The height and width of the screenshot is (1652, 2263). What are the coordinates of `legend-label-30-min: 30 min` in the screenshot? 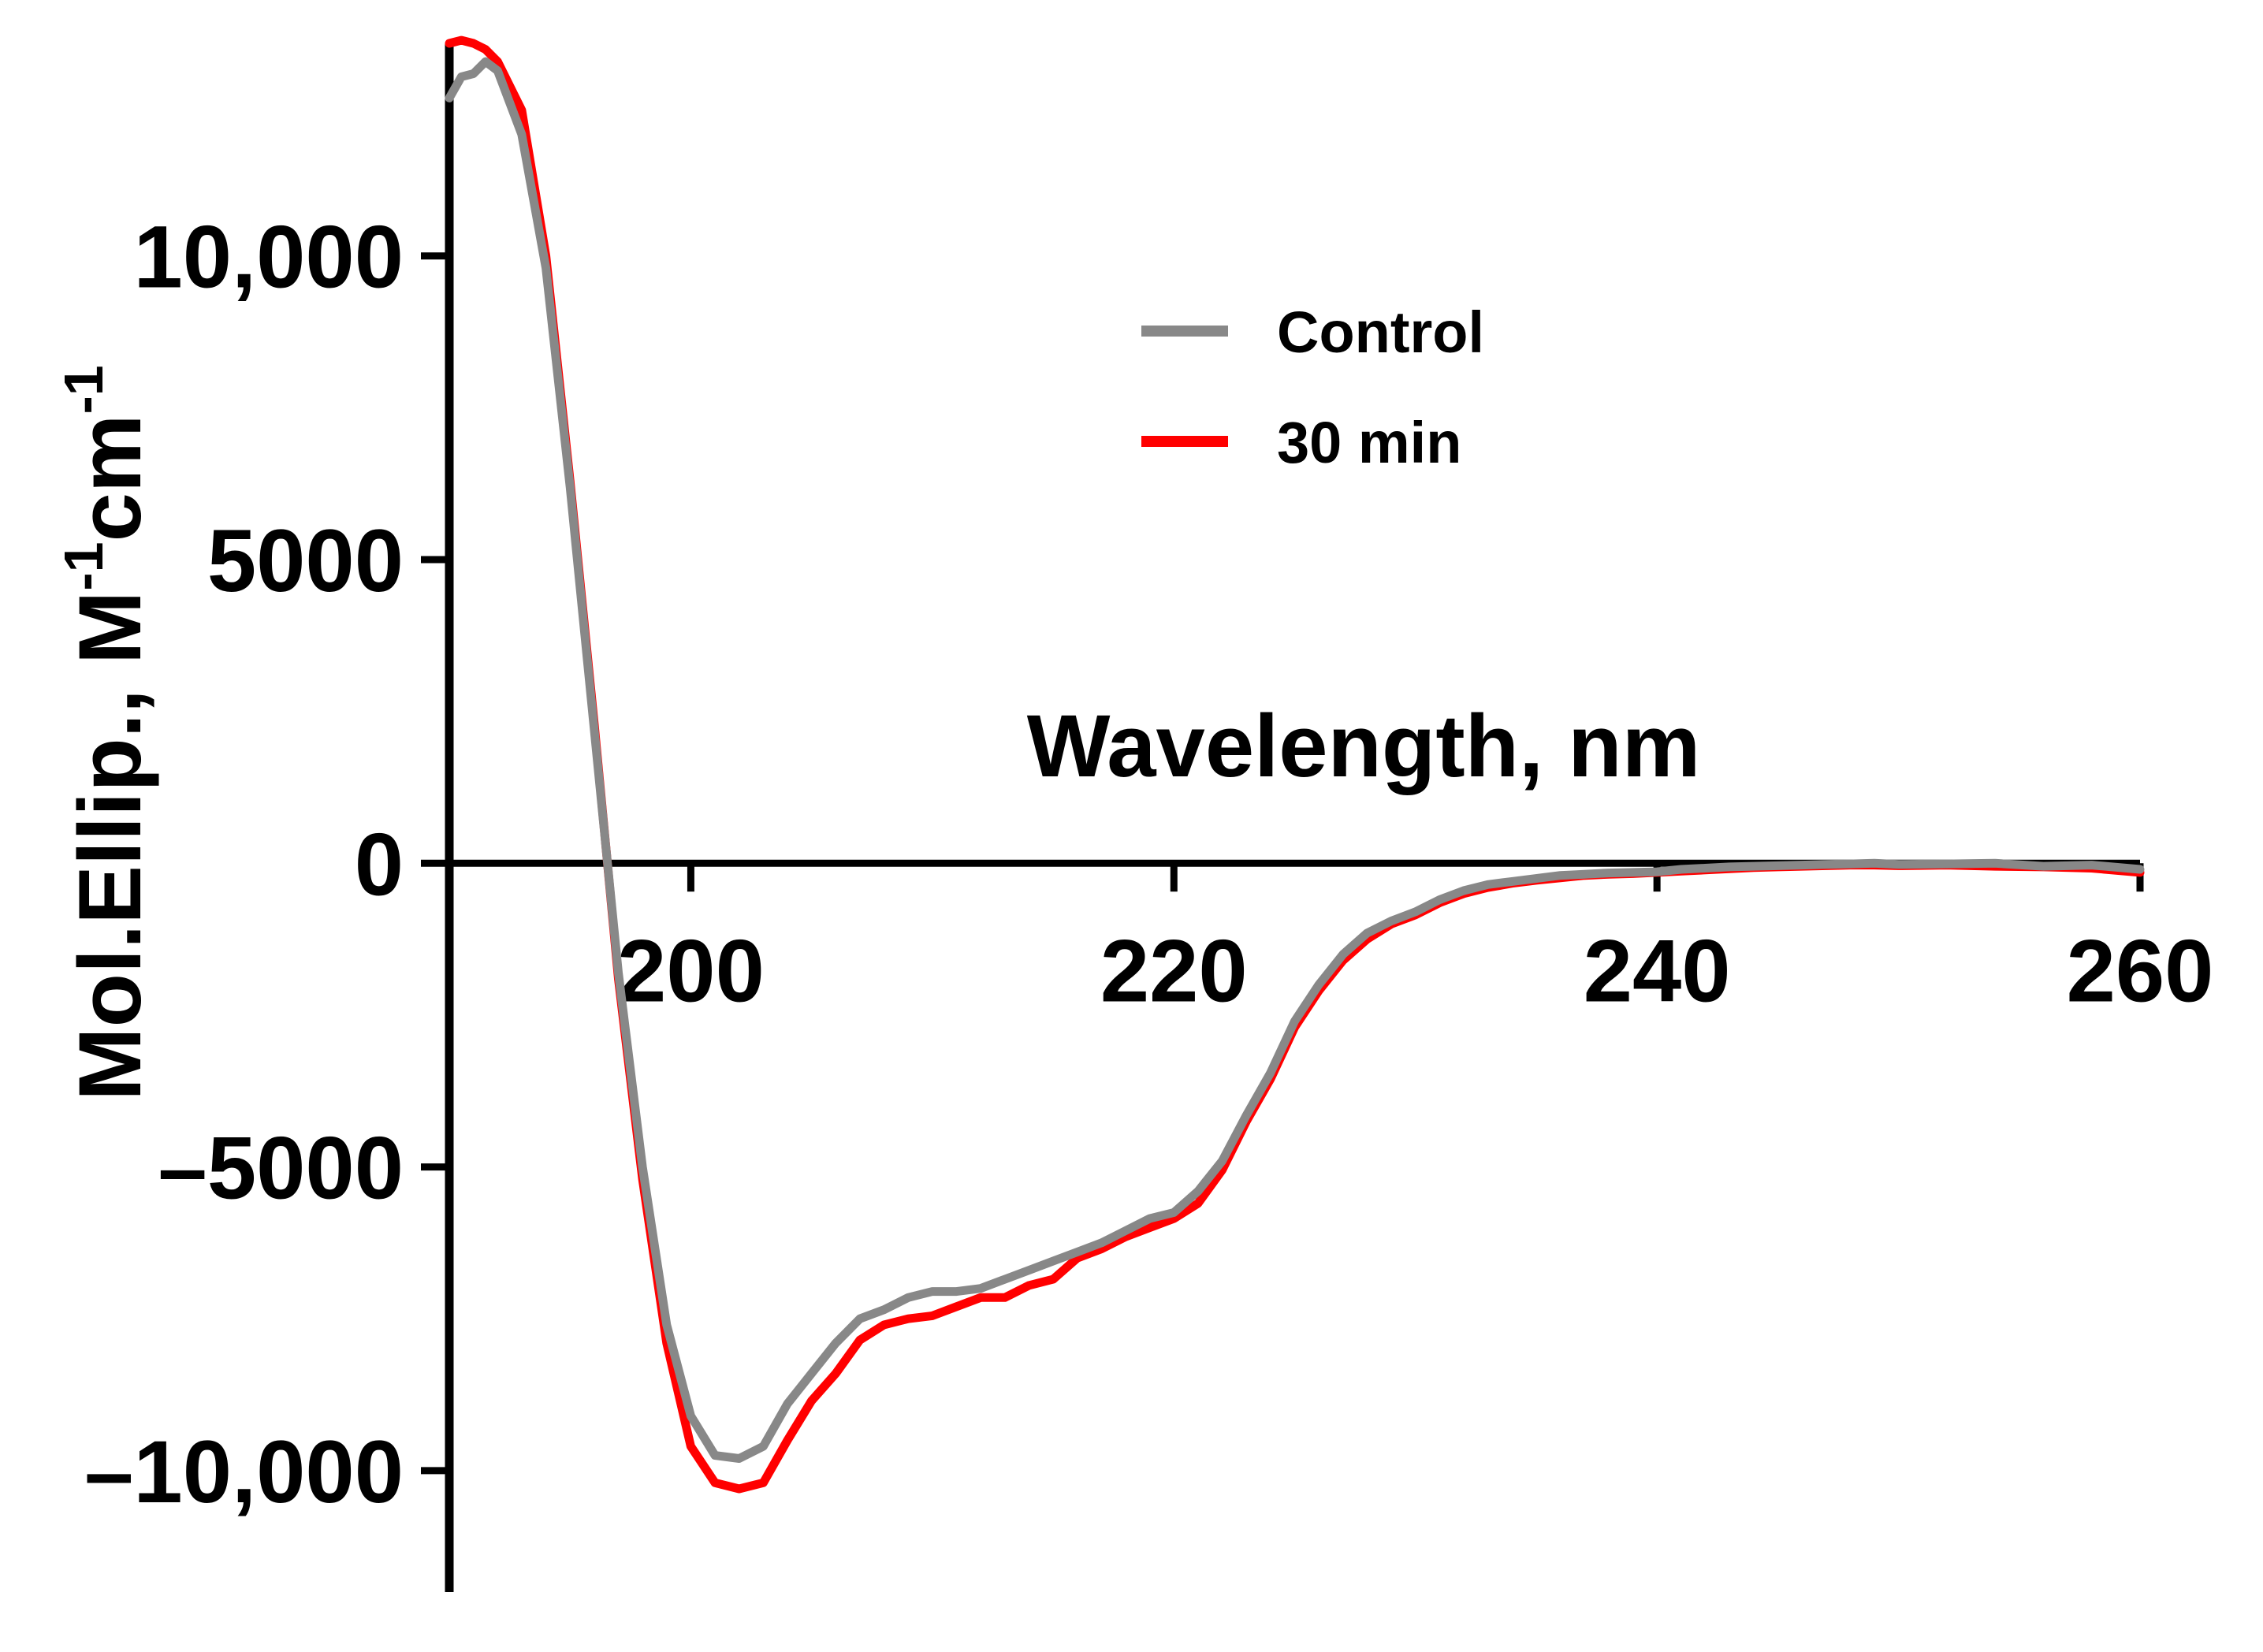 It's located at (1369, 442).